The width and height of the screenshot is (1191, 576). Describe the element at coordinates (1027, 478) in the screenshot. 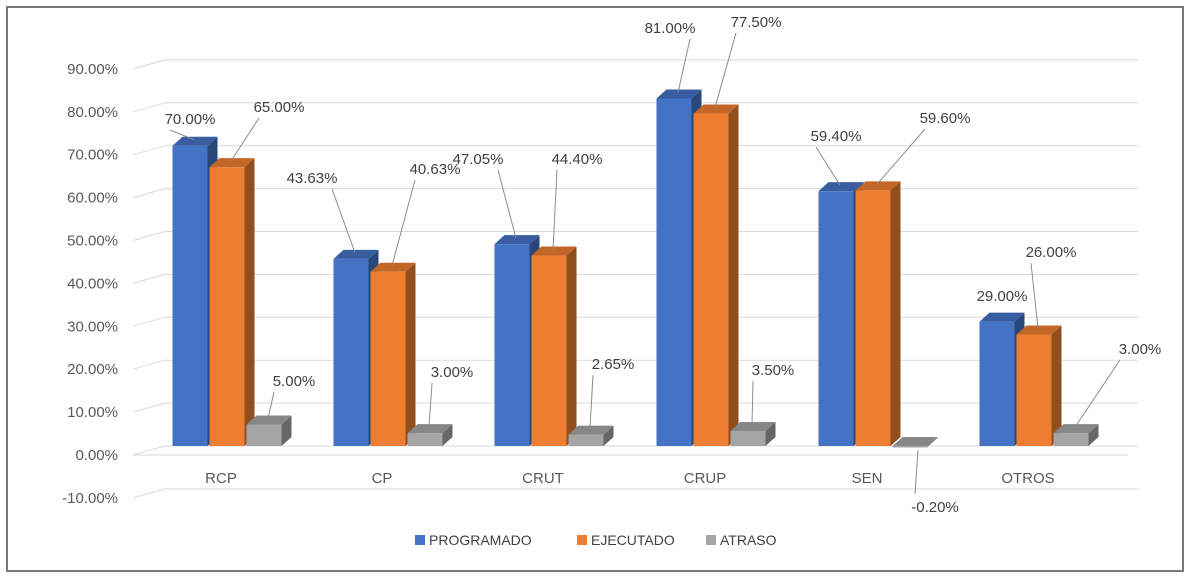

I see `x-category-label: OTROS` at that location.